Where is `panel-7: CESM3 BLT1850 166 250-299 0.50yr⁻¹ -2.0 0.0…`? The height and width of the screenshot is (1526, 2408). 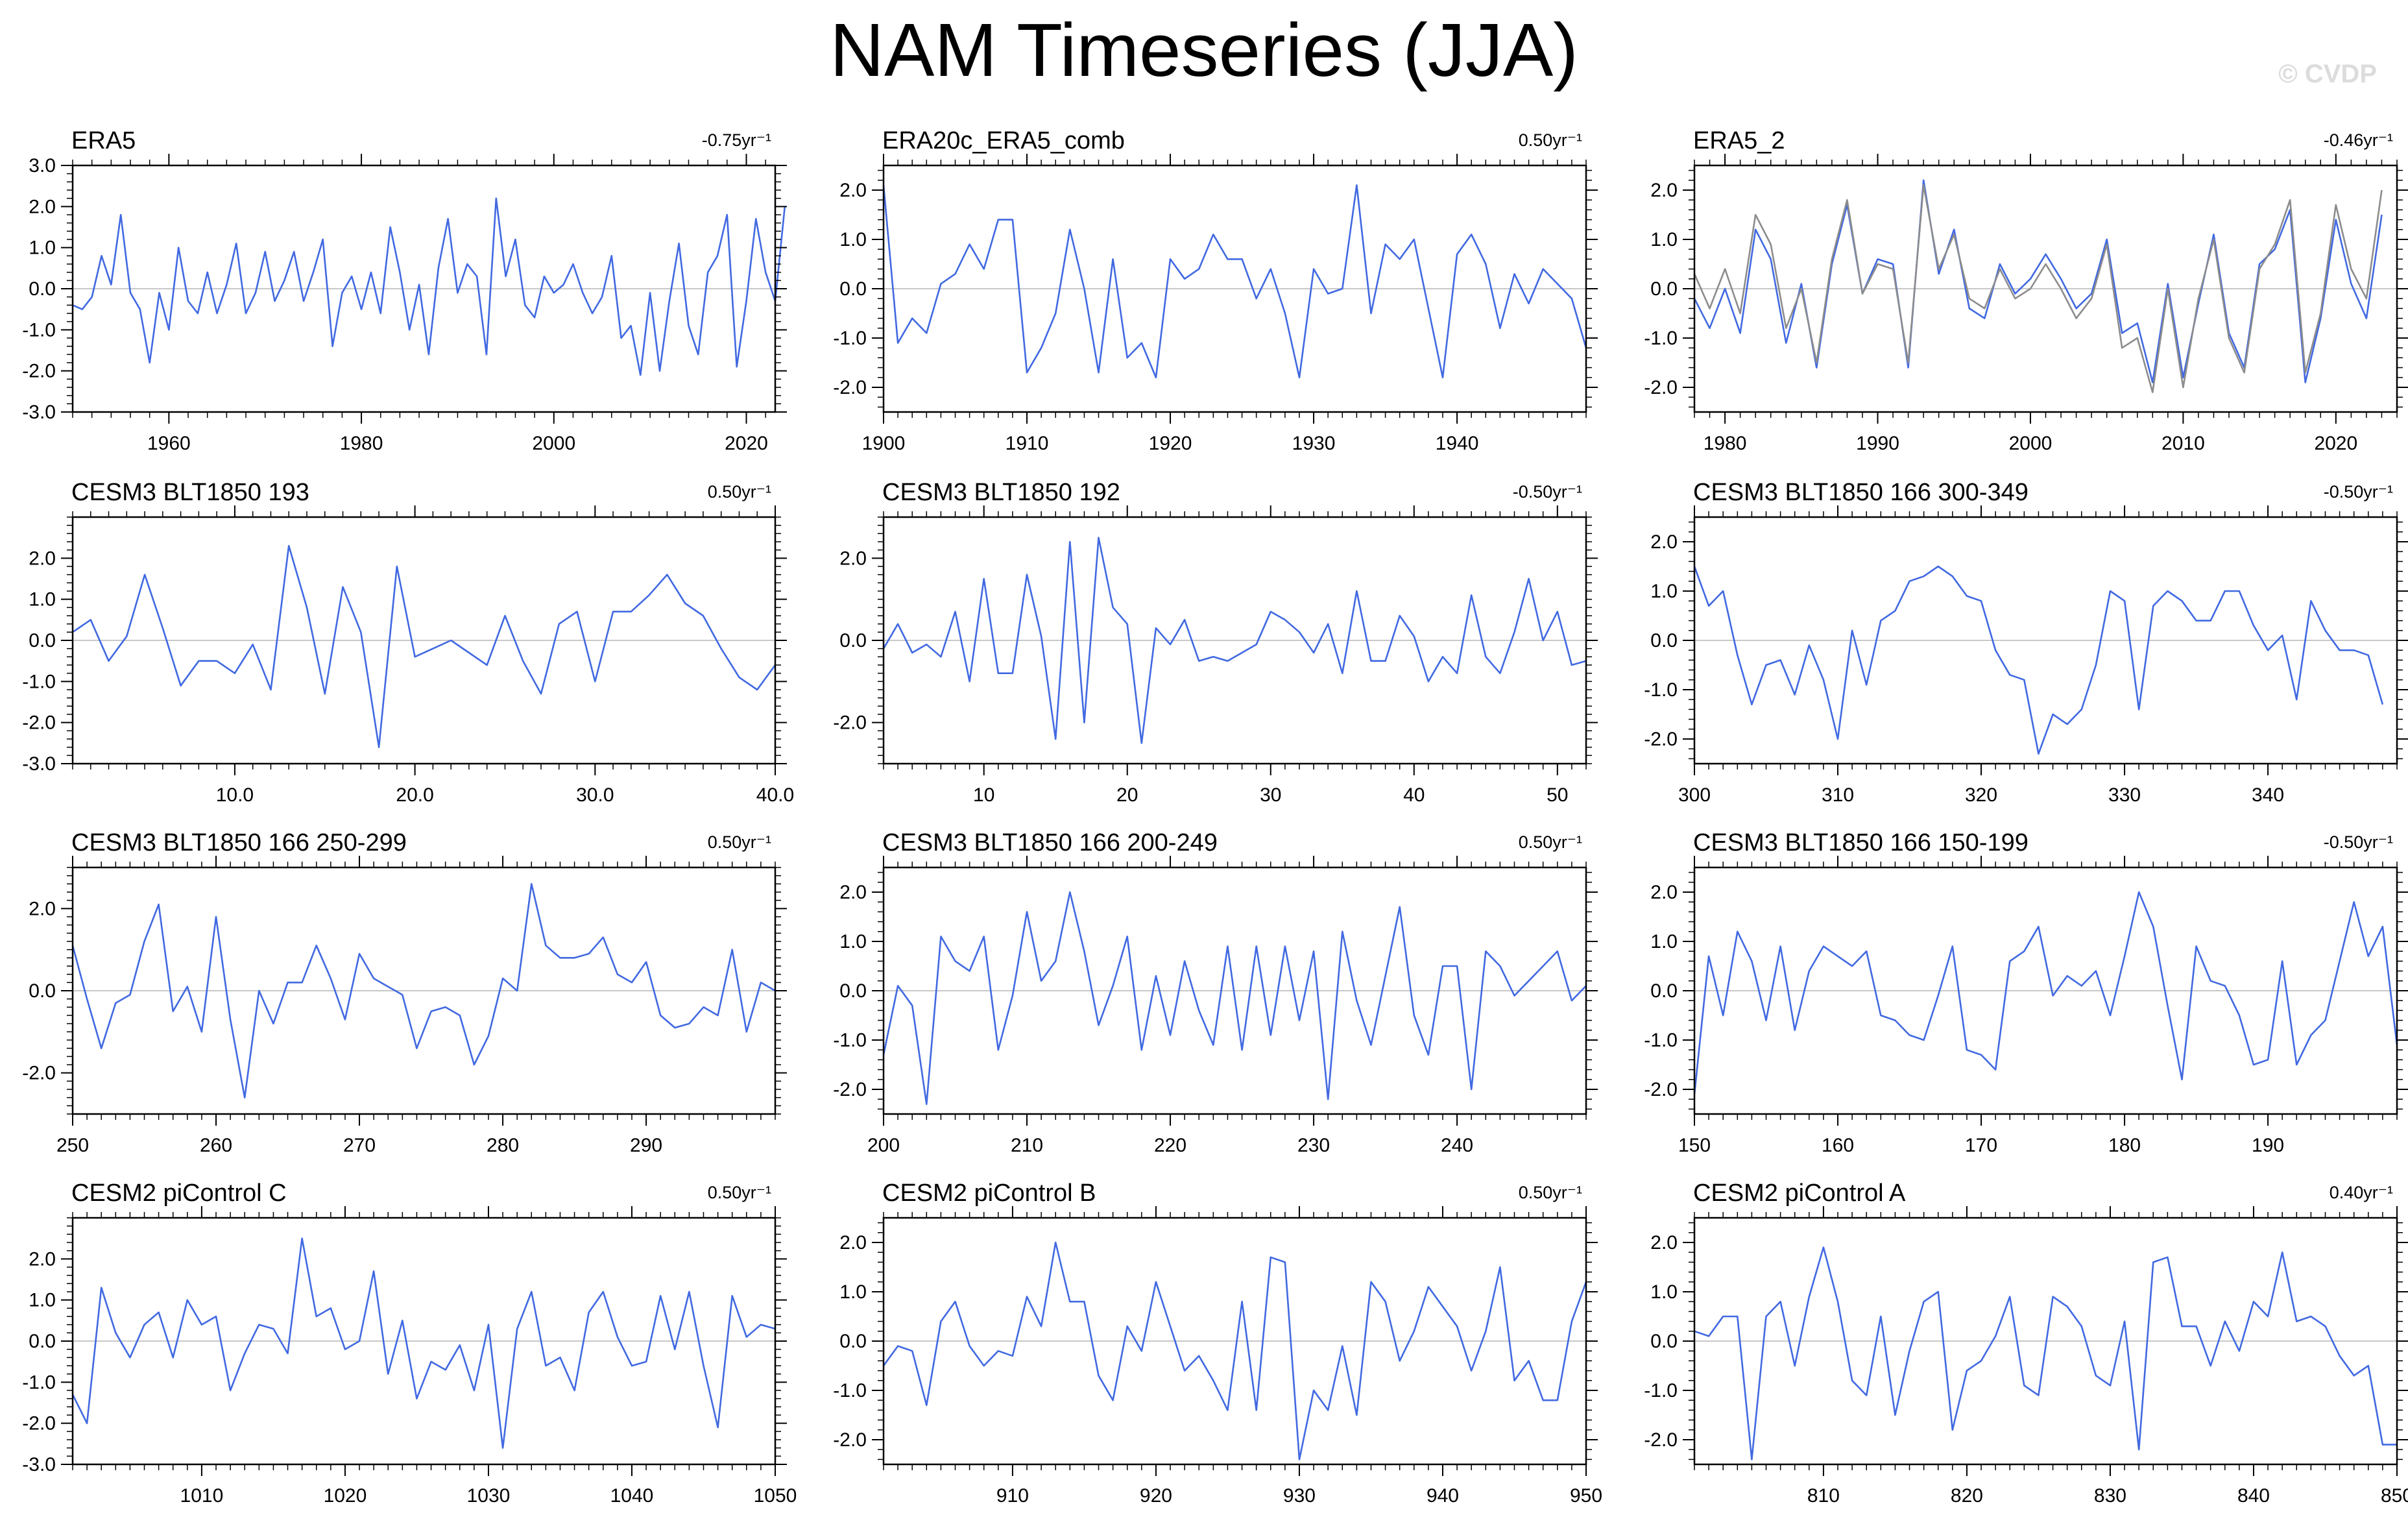
panel-7: CESM3 BLT1850 166 250-299 0.50yr⁻¹ -2.0 0.0… is located at coordinates (404, 993).